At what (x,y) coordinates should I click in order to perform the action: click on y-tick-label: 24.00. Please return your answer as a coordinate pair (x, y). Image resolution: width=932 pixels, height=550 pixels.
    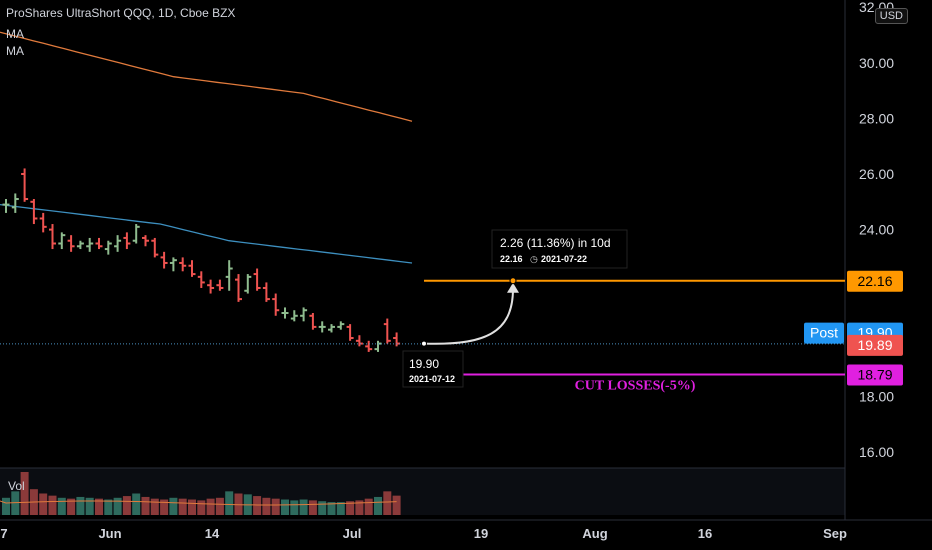
    Looking at the image, I should click on (876, 230).